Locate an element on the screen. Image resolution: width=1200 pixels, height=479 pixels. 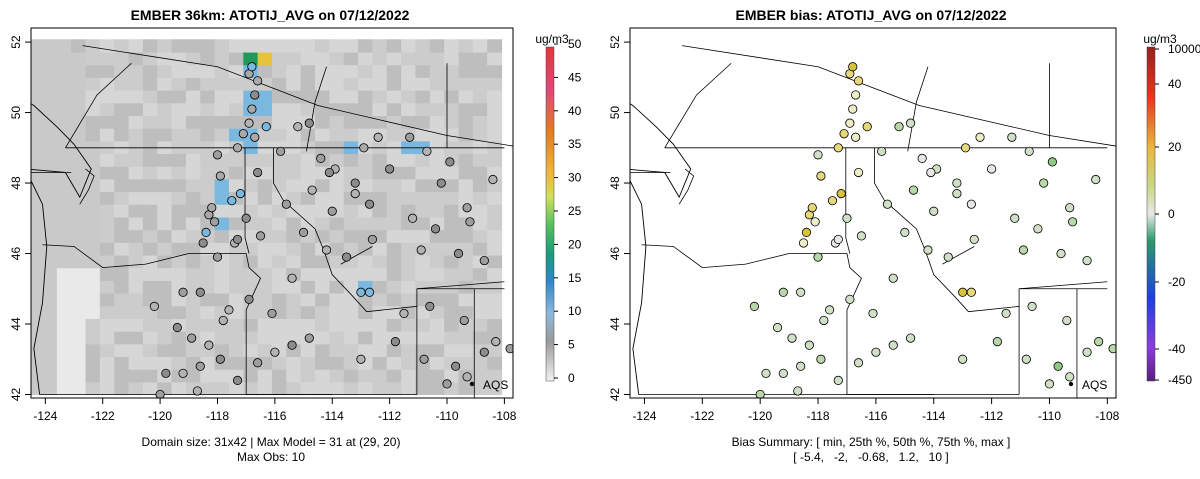
x-tick-label: -116 is located at coordinates (875, 416).